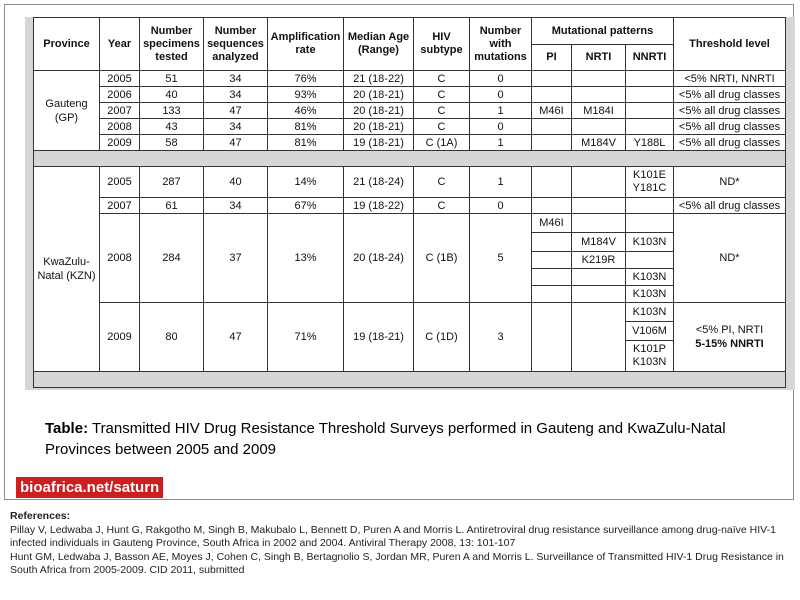  What do you see at coordinates (649, 312) in the screenshot?
I see `cell-nnrti: K103N` at bounding box center [649, 312].